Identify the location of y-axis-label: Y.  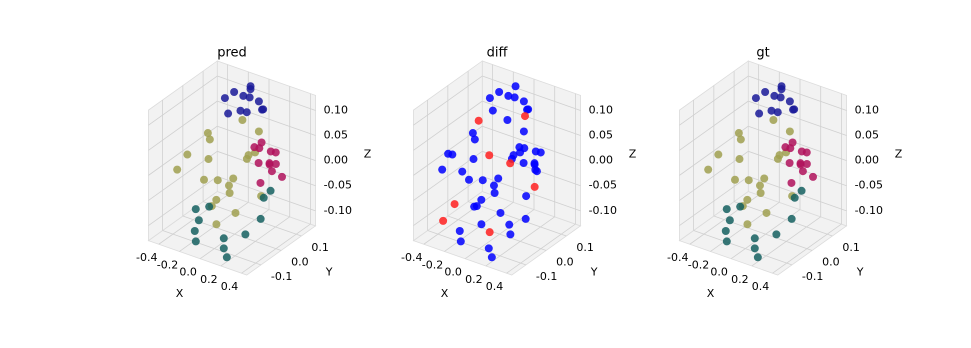
(860, 271).